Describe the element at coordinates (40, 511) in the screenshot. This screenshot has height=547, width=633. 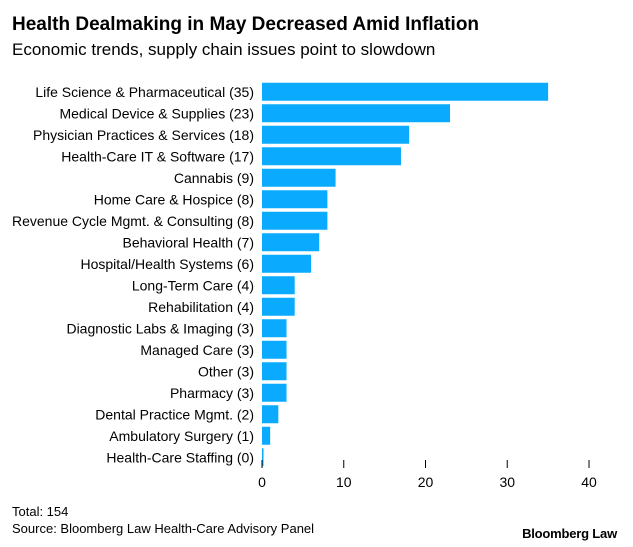
I see `total-note: Total: 154` at that location.